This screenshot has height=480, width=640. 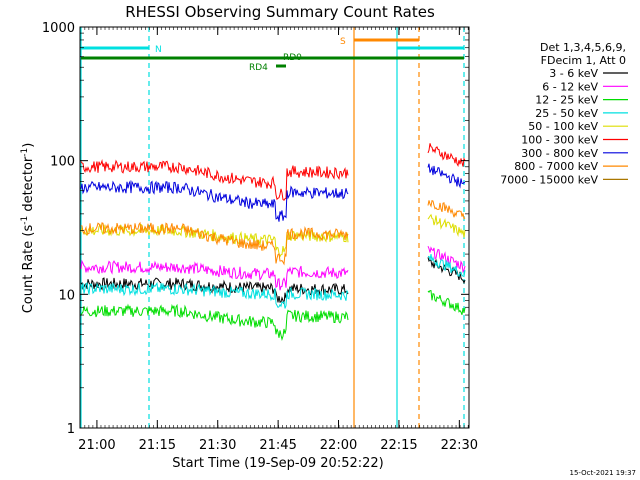 What do you see at coordinates (277, 463) in the screenshot?
I see `x-axis-label: Start Time (19-Sep-09 20:52:22)` at bounding box center [277, 463].